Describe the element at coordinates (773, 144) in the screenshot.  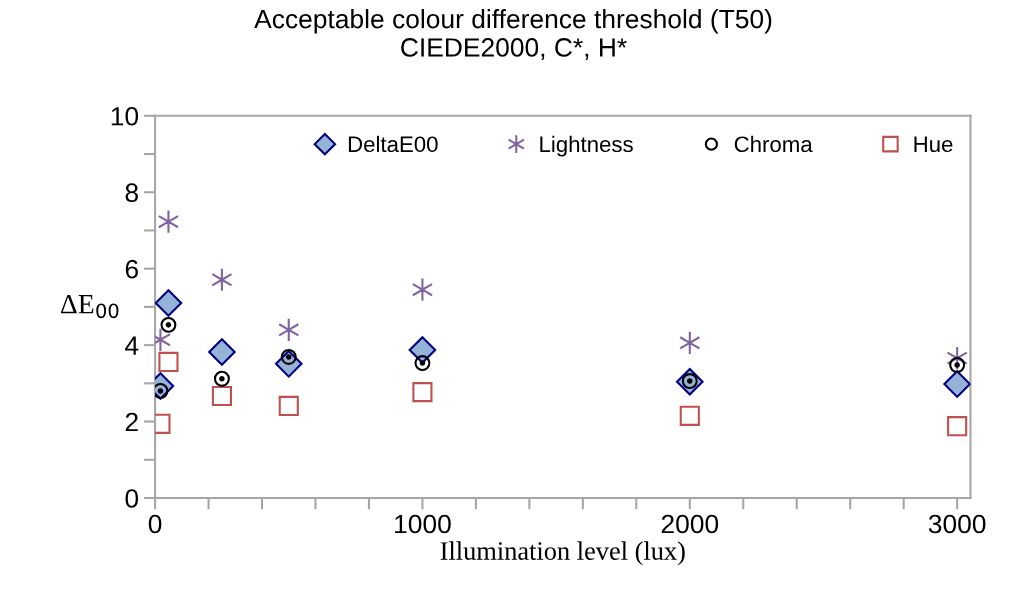
I see `legend-label: Chroma` at that location.